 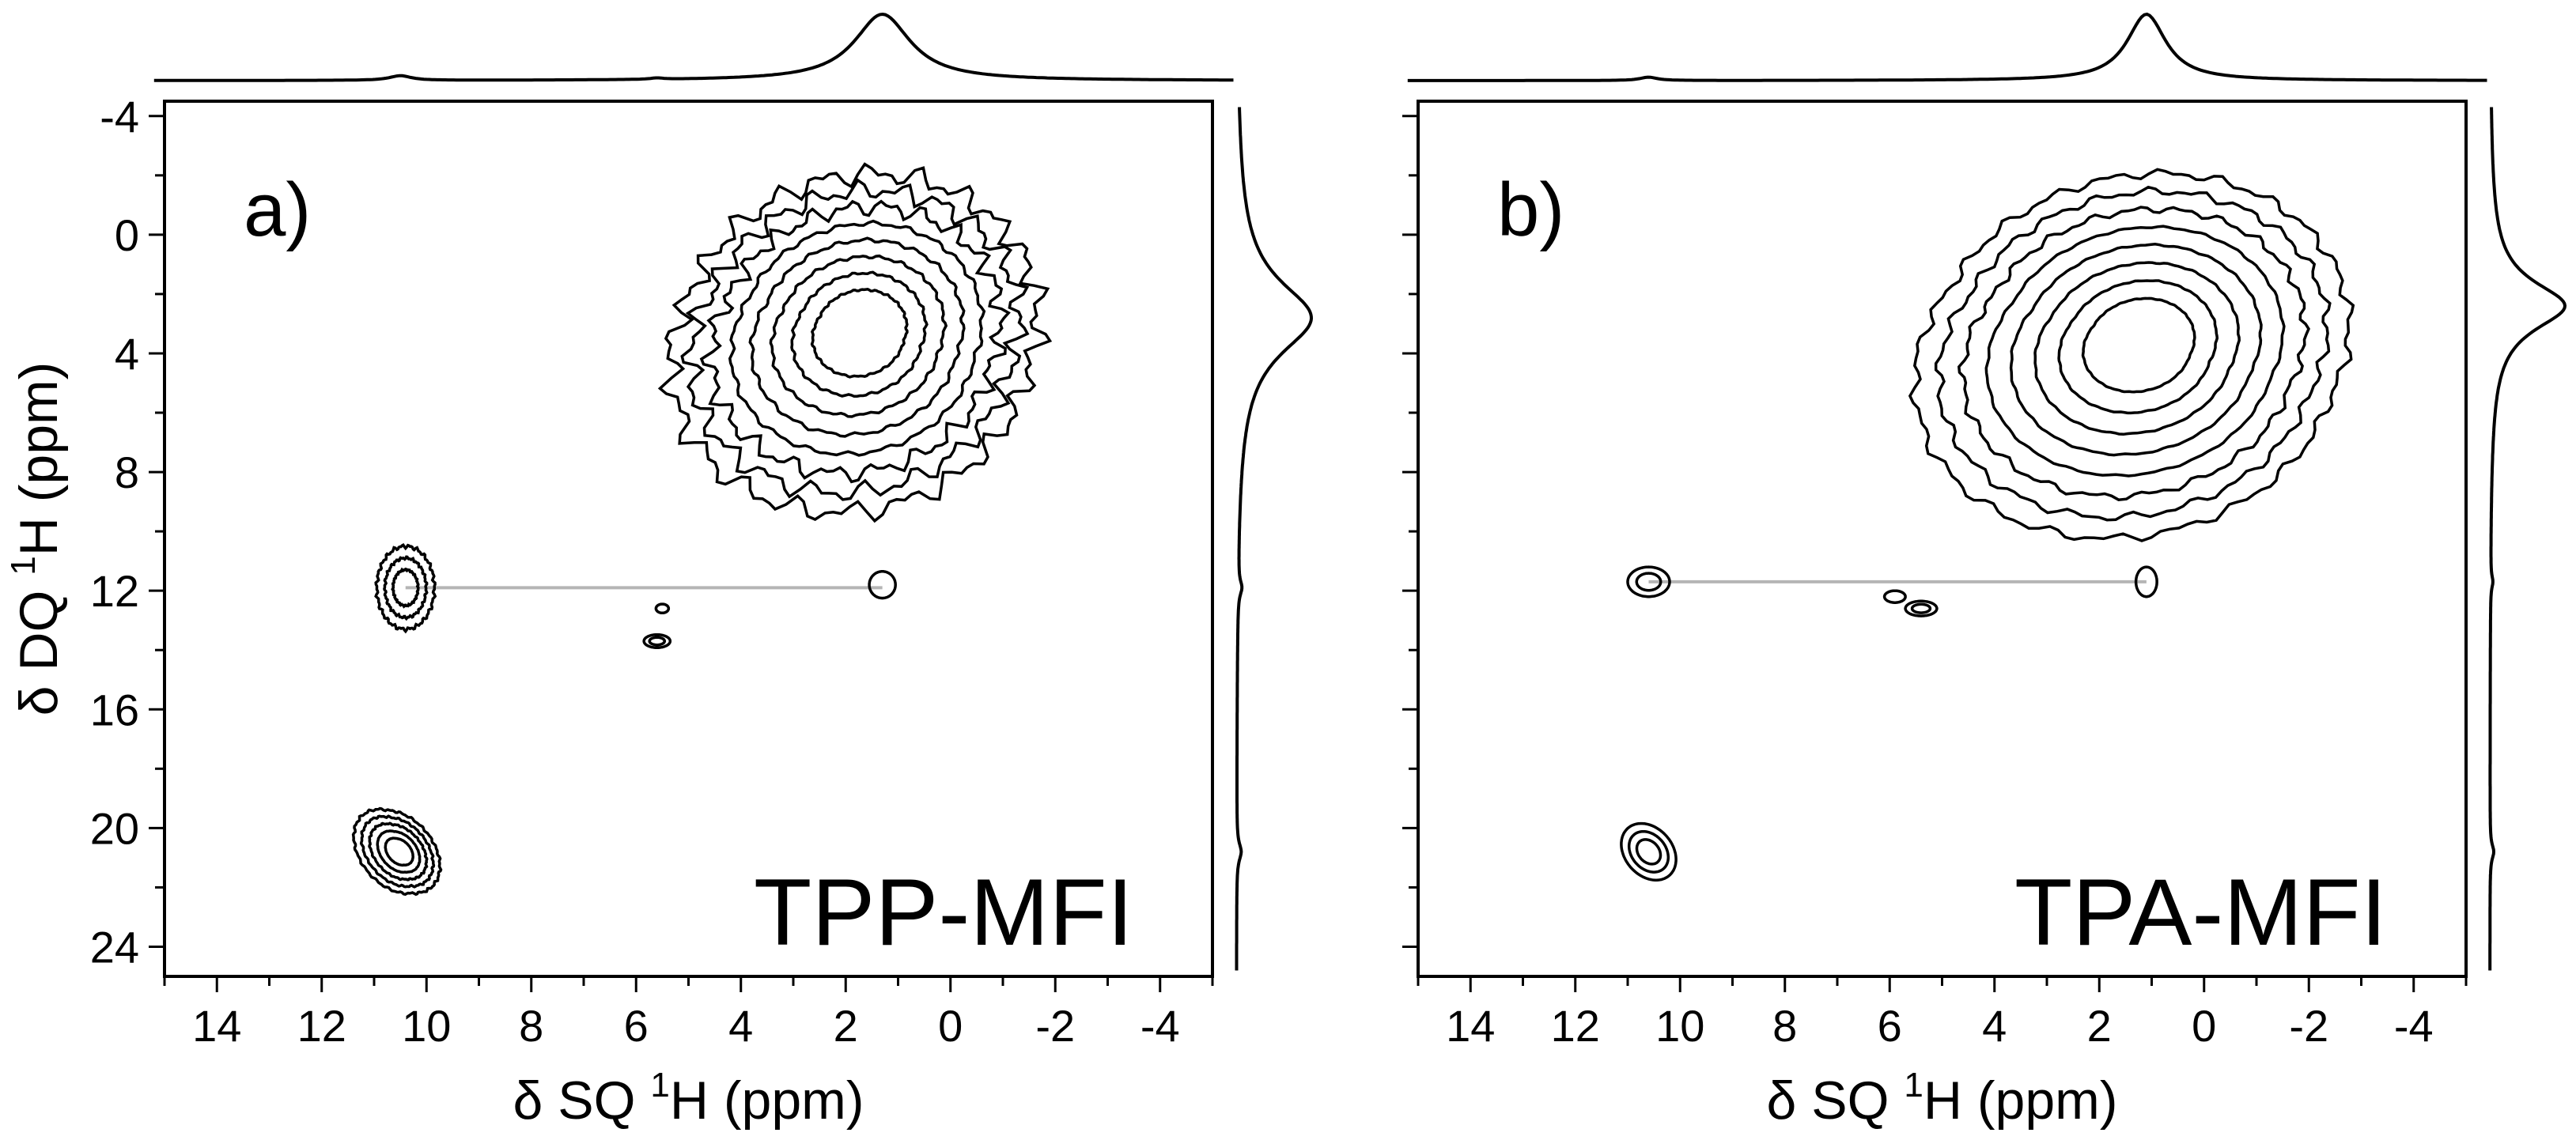 I want to click on dq-projection-b, so click(x=2527, y=539).